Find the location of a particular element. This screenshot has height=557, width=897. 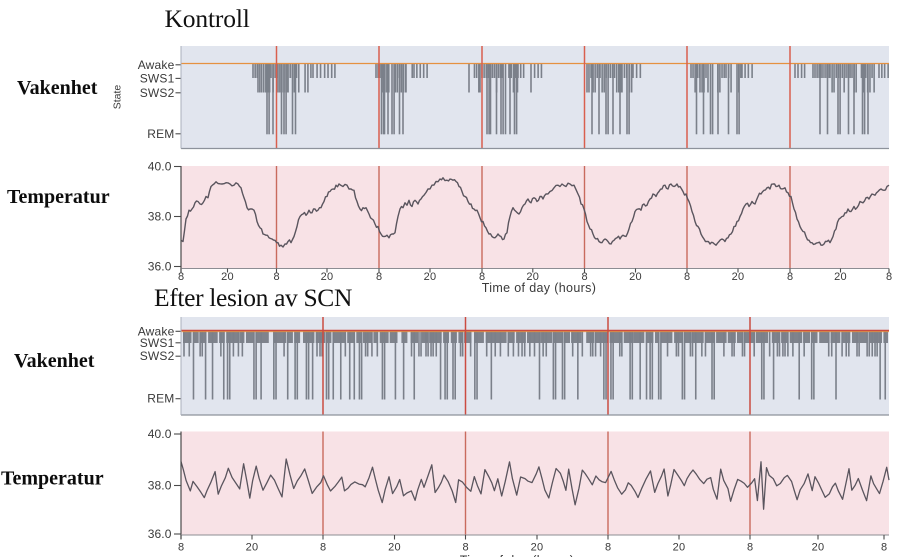

svg-text: Kontroll is located at coordinates (207, 18).